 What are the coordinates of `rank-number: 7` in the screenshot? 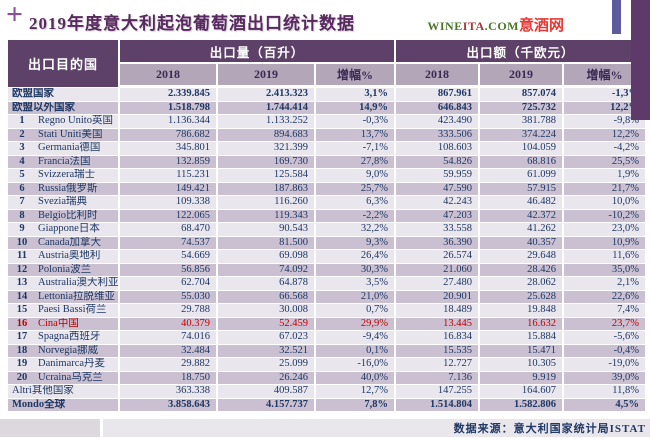 It's located at (22, 202).